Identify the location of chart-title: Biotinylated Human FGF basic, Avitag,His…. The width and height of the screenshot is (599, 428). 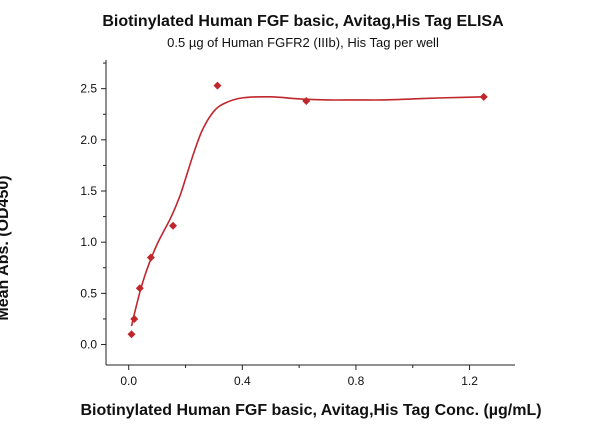
(303, 21).